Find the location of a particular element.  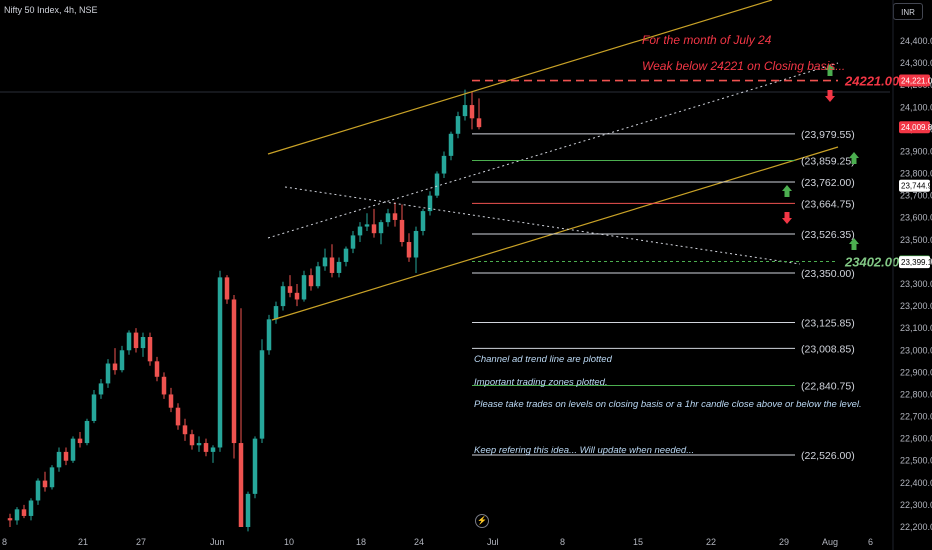

level-label: (23,526.35) is located at coordinates (828, 235).